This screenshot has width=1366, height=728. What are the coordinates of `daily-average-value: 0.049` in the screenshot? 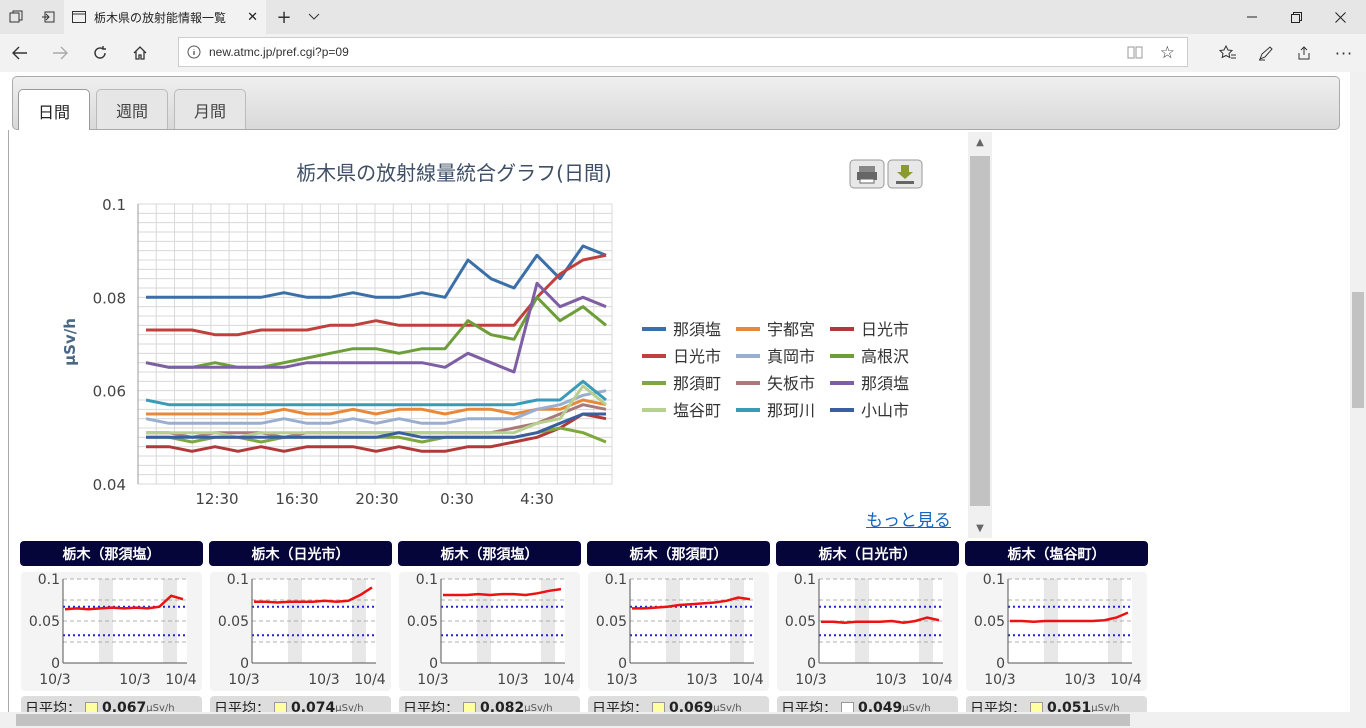 It's located at (880, 706).